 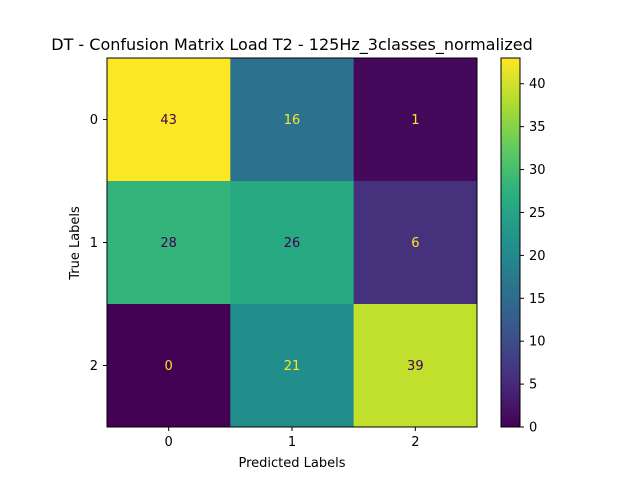 What do you see at coordinates (291, 463) in the screenshot?
I see `x-axis-label: Predicted Labels` at bounding box center [291, 463].